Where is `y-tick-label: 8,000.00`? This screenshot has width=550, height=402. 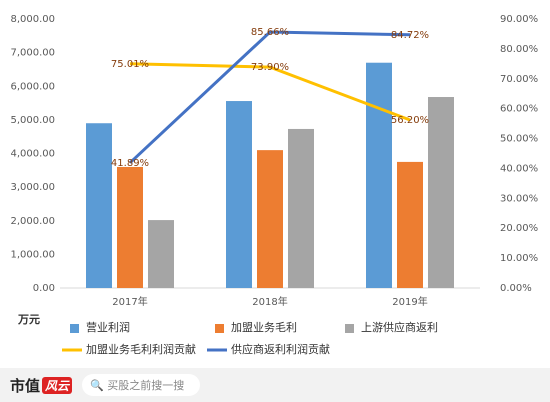
y-tick-label: 8,000.00 is located at coordinates (32, 19).